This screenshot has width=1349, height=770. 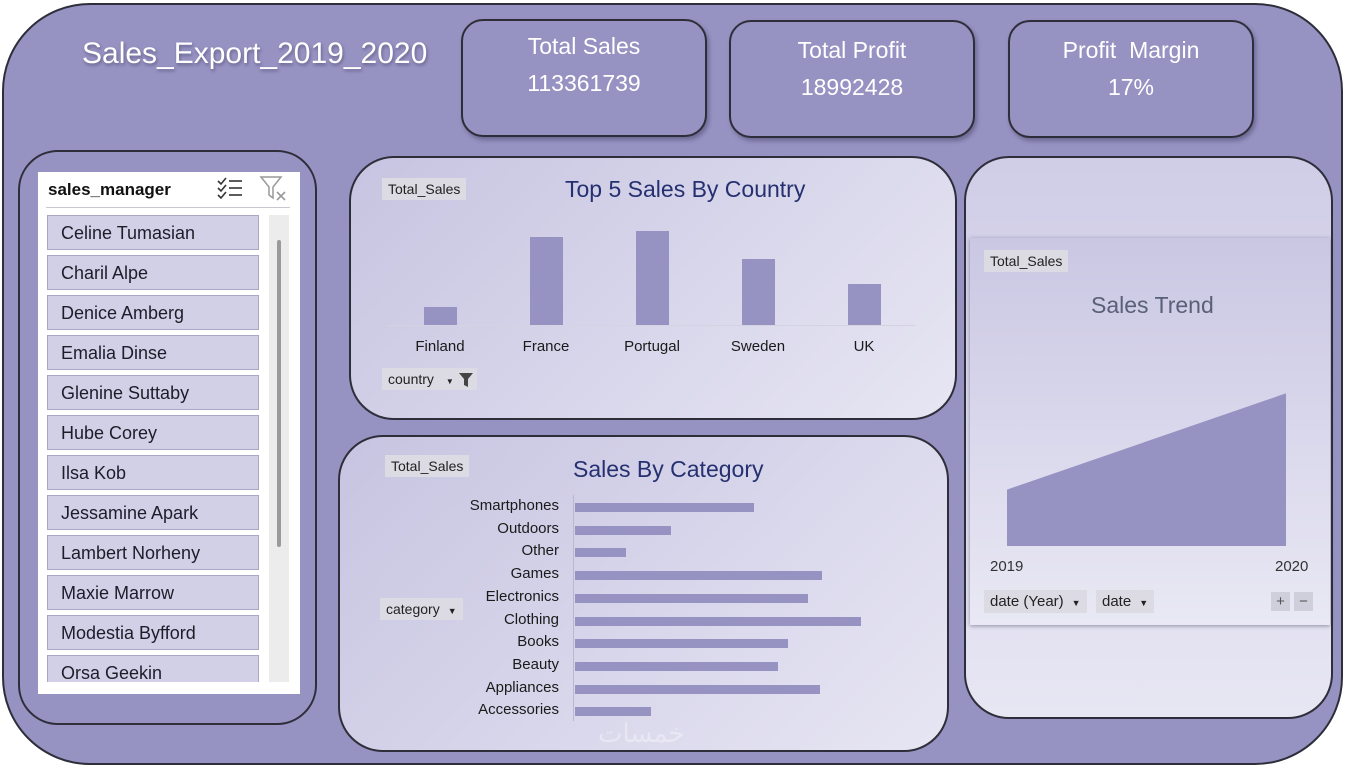 What do you see at coordinates (518, 710) in the screenshot?
I see `category-y-label: Accessories` at bounding box center [518, 710].